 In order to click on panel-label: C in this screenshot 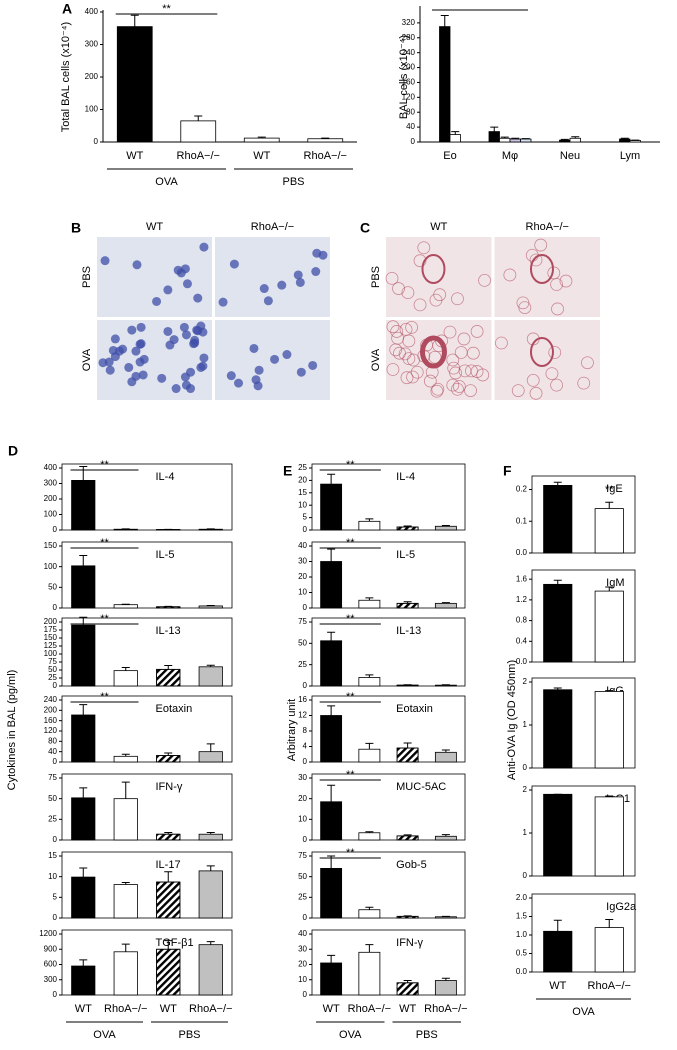, I will do `click(365, 228)`.